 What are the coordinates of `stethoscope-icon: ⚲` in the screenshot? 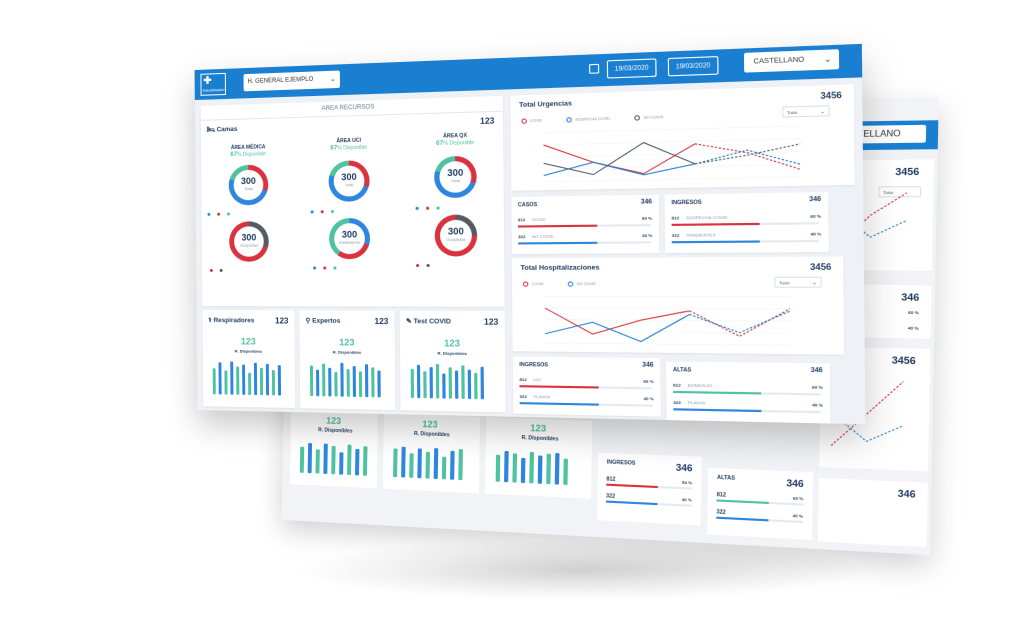 It's located at (307, 321).